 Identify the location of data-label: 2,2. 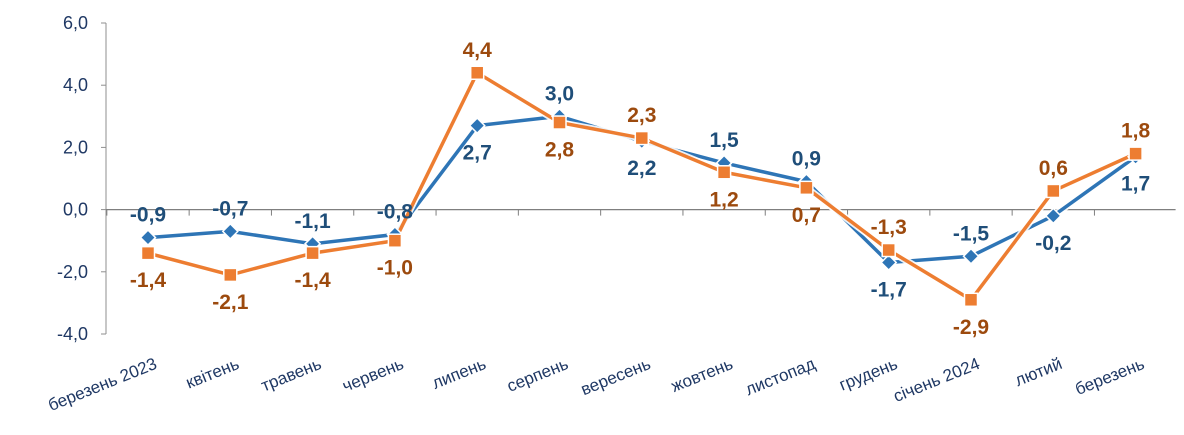
(641, 168).